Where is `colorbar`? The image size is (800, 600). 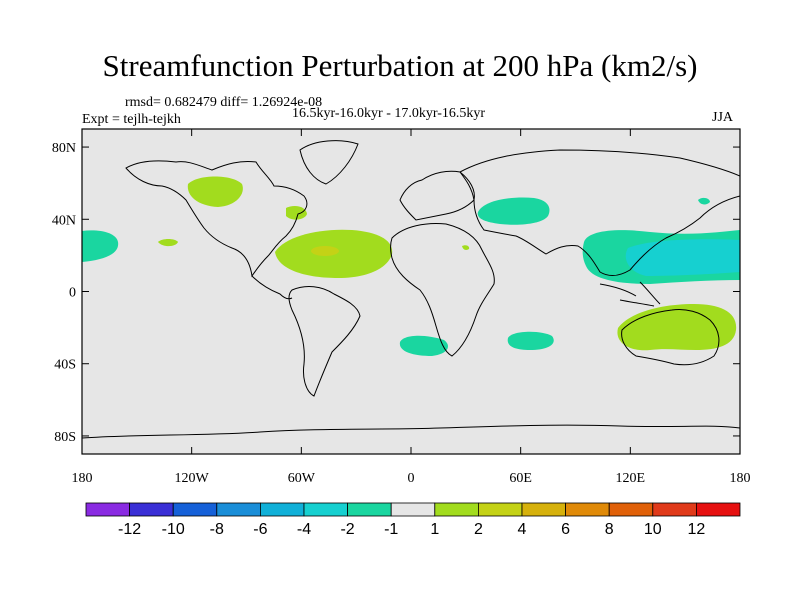 colorbar is located at coordinates (413, 509).